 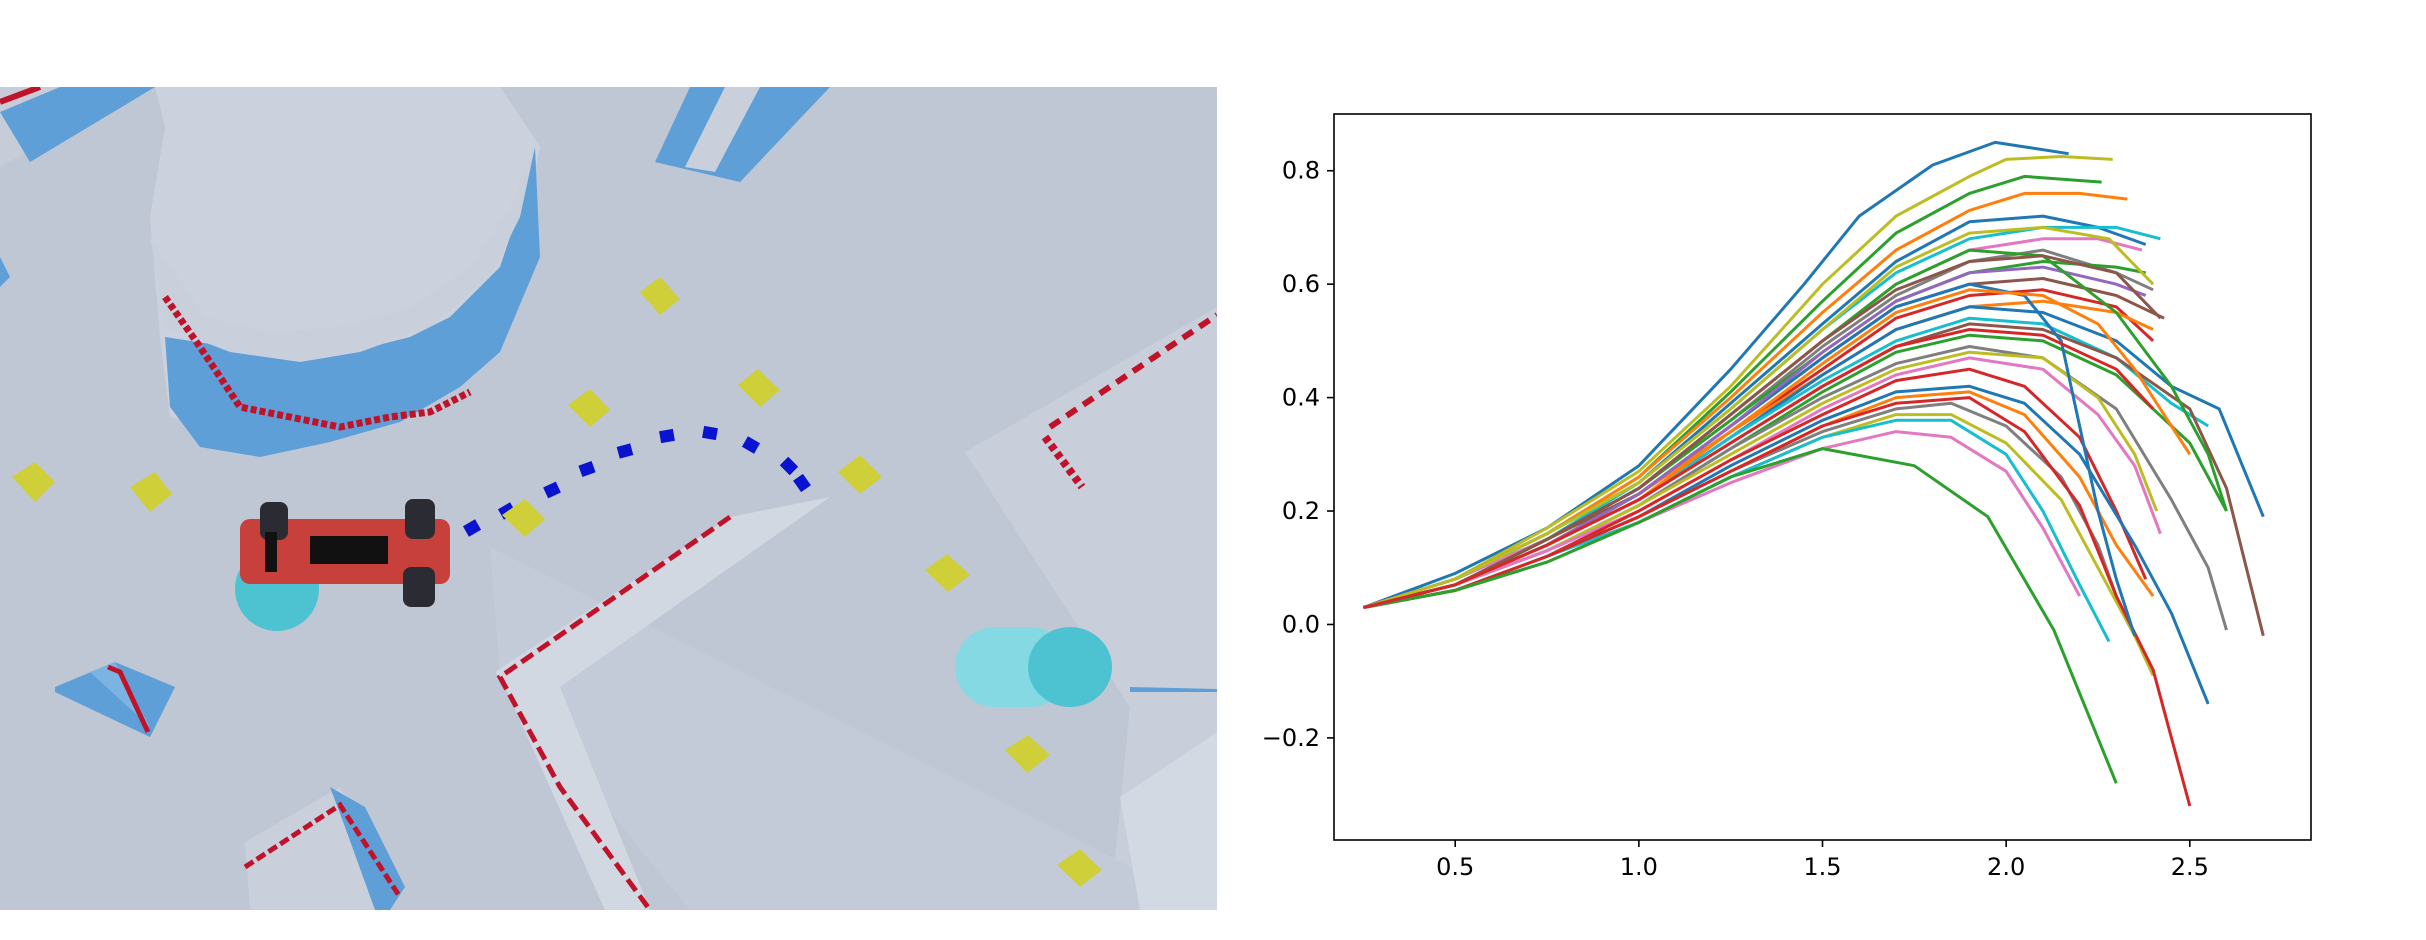 I want to click on x-axis: 0.5 1.0 1.5 2.0 2.5, so click(x=1822, y=860).